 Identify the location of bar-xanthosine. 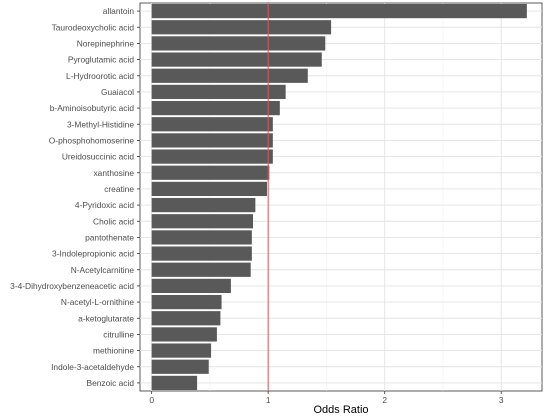
(210, 172).